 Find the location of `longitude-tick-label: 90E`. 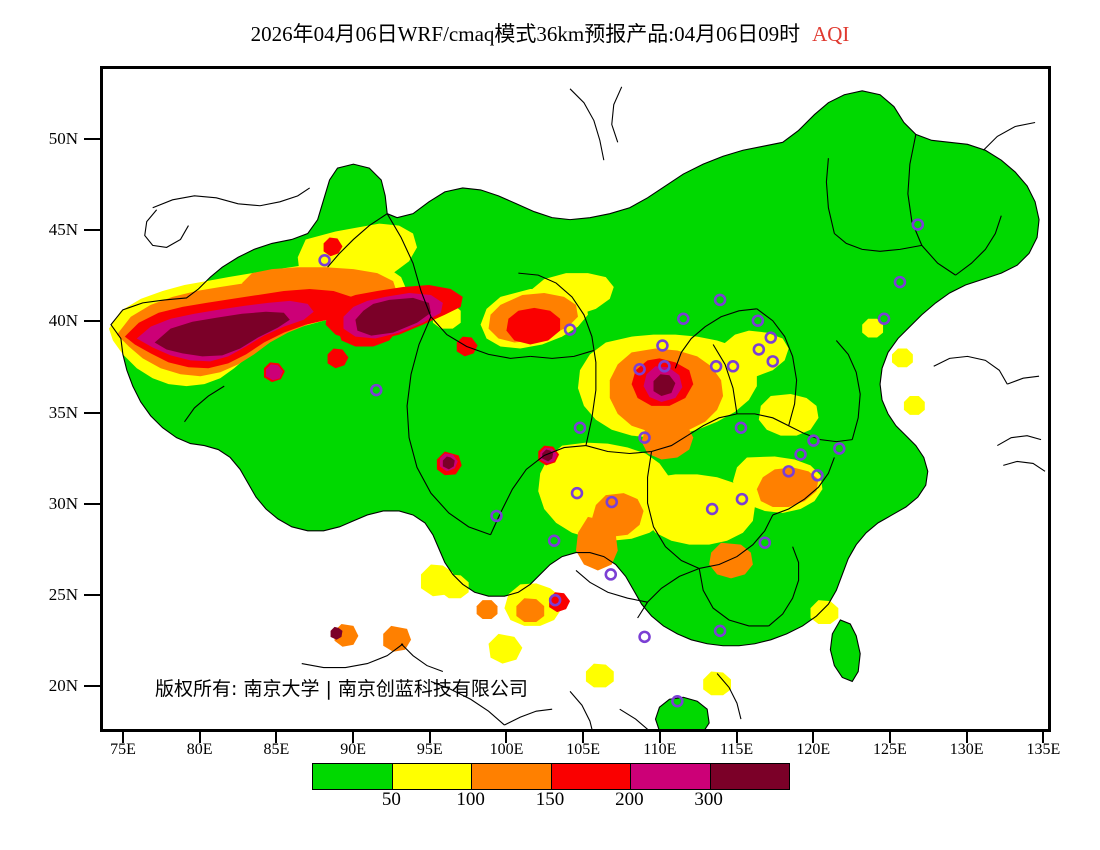

longitude-tick-label: 90E is located at coordinates (353, 749).